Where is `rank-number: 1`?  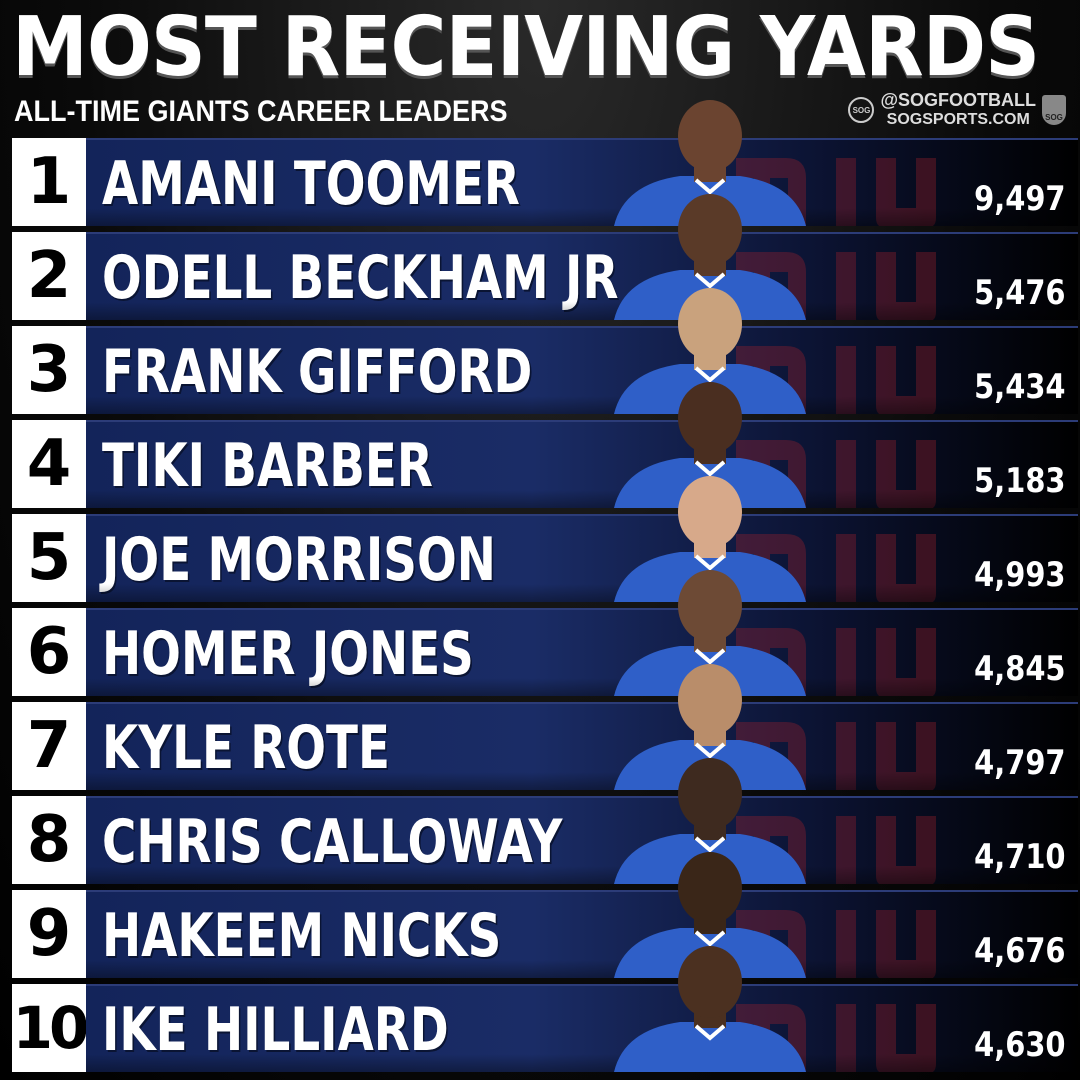 rank-number: 1 is located at coordinates (49, 182).